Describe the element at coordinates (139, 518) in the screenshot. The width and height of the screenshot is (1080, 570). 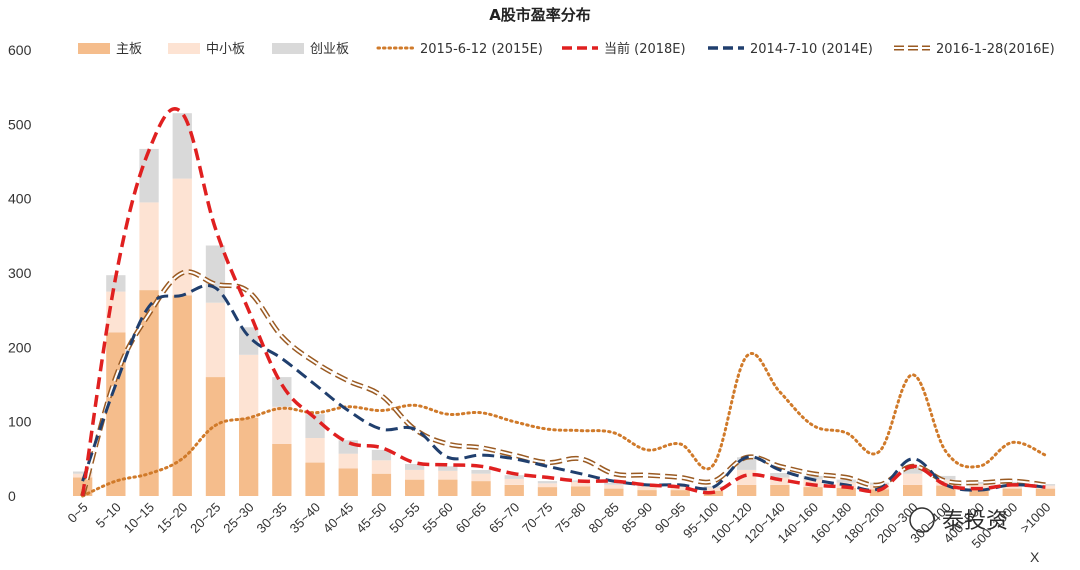
I see `x-tick-label: 10~15` at that location.